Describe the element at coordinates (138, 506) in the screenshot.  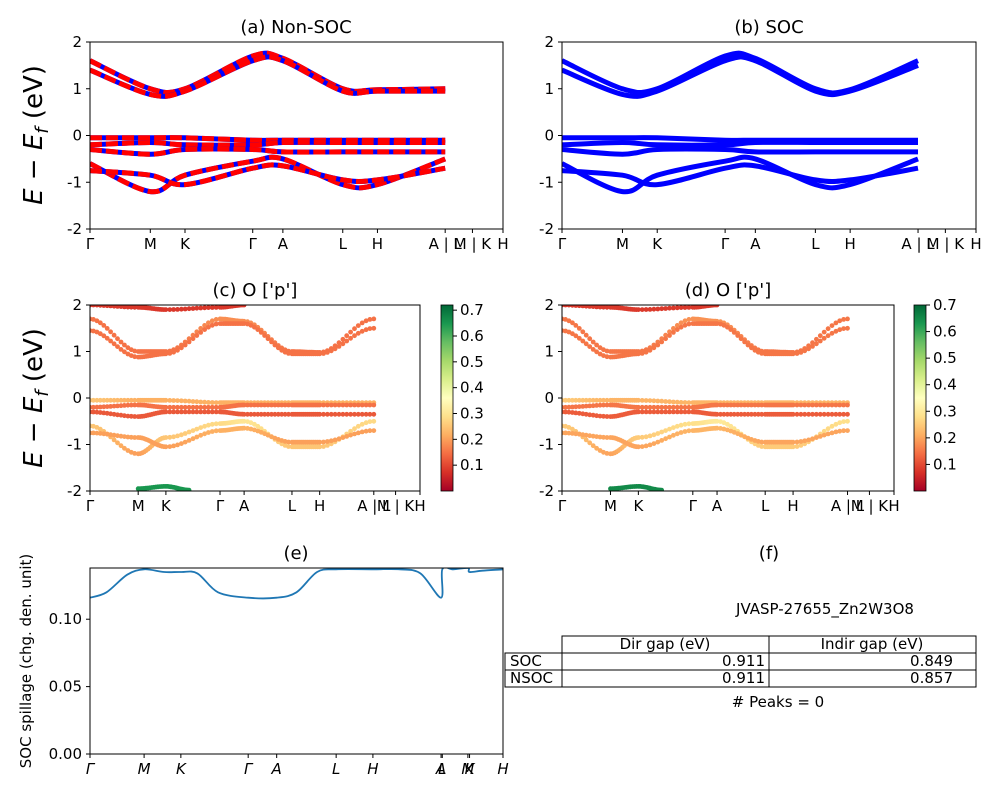
I see `x-tick-label-c: M` at that location.